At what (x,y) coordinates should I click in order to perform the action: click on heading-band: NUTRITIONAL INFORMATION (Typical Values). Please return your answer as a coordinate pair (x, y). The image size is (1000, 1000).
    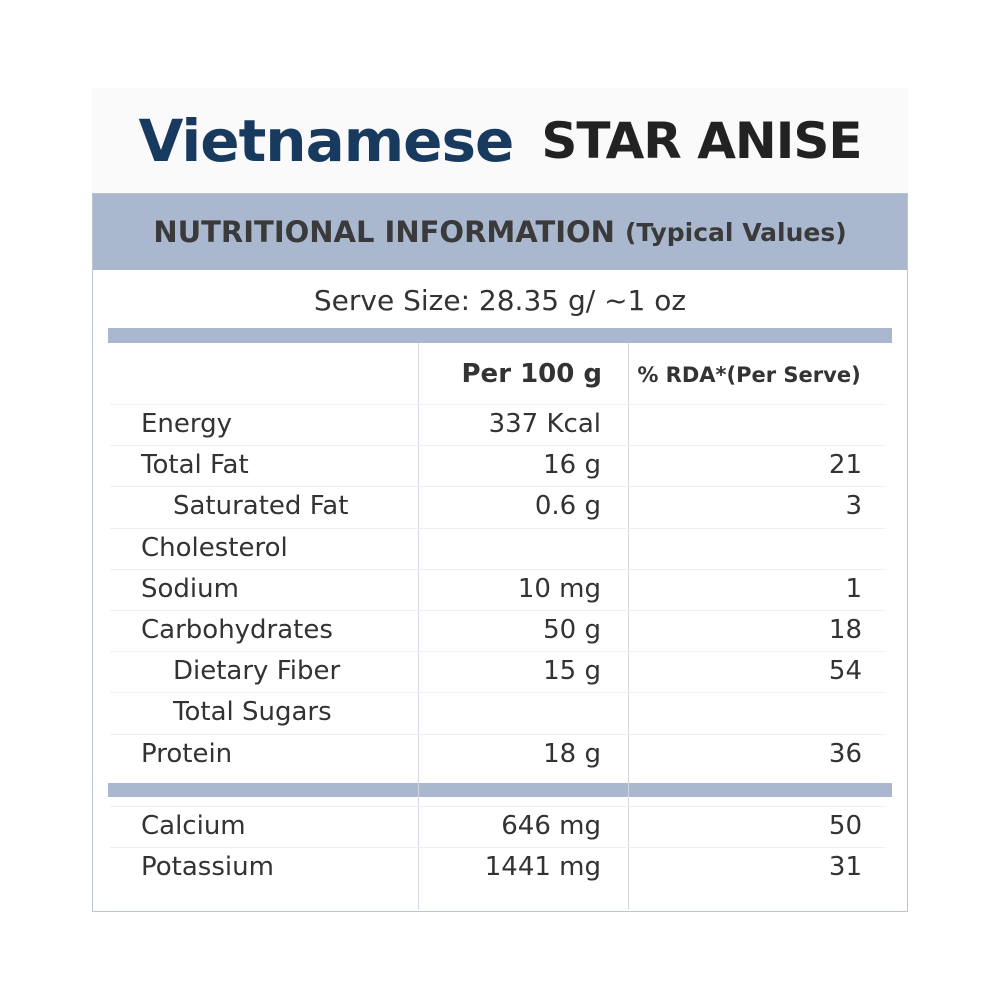
    Looking at the image, I should click on (500, 232).